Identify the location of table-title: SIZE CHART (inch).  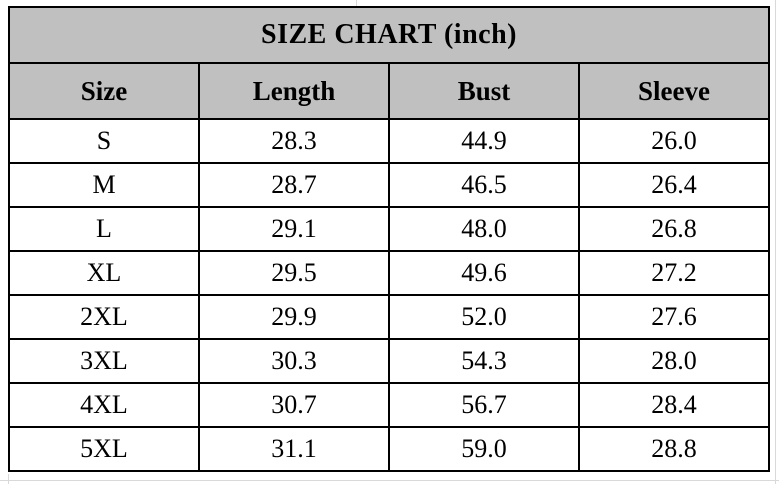
(389, 35).